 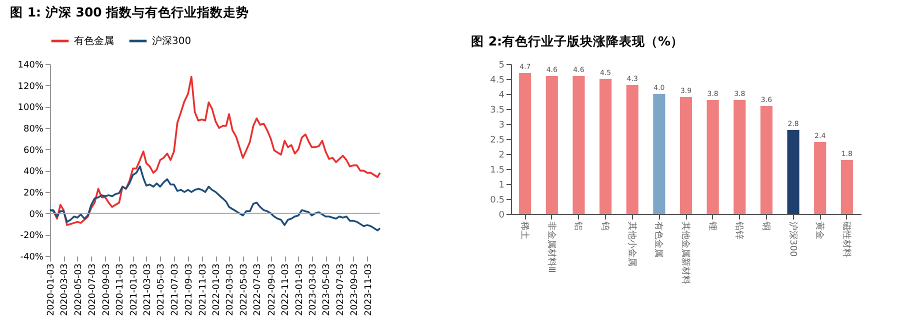 I want to click on x-tick-label: 2022-01-03, so click(x=217, y=290).